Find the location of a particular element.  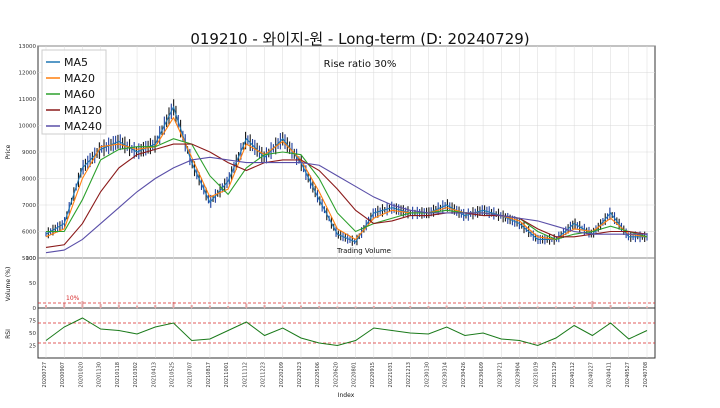

rsi-tick-label: 75 is located at coordinates (32, 322).